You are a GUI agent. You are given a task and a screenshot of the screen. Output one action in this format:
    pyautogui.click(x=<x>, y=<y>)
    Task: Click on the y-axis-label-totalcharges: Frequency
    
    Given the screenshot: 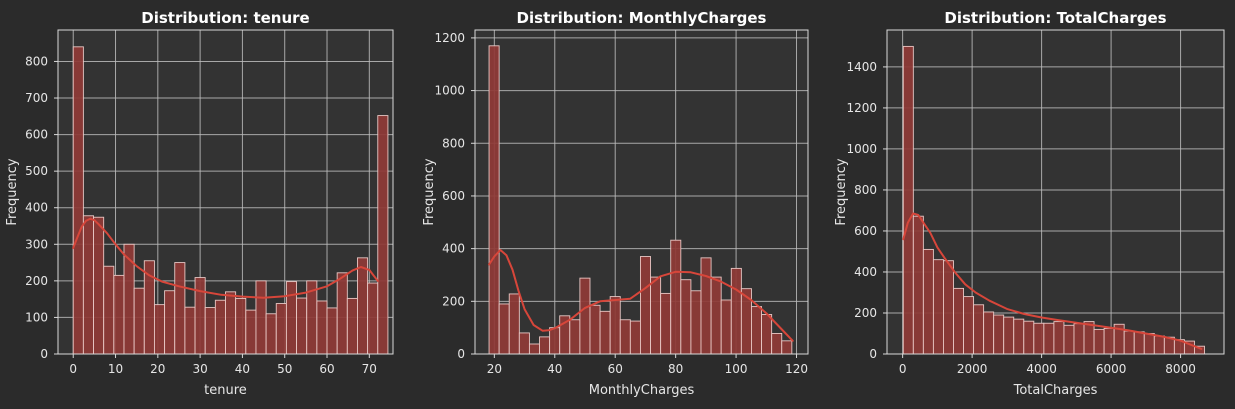 What is the action you would take?
    pyautogui.click(x=841, y=191)
    